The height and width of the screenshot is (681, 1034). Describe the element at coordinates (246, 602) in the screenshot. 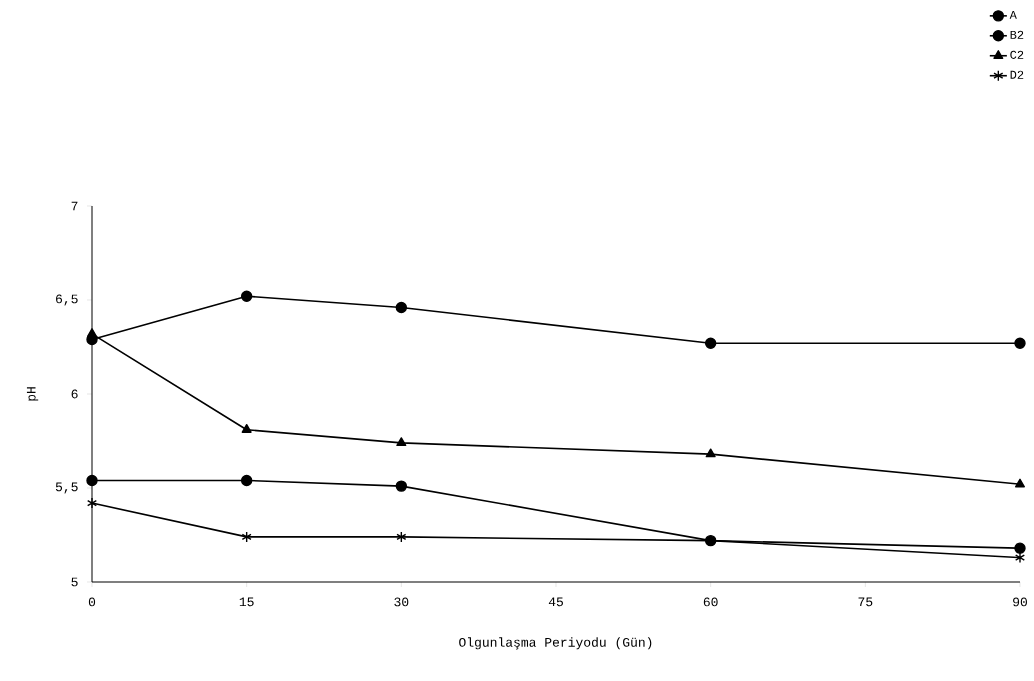

I see `x-tick-label: 15` at that location.